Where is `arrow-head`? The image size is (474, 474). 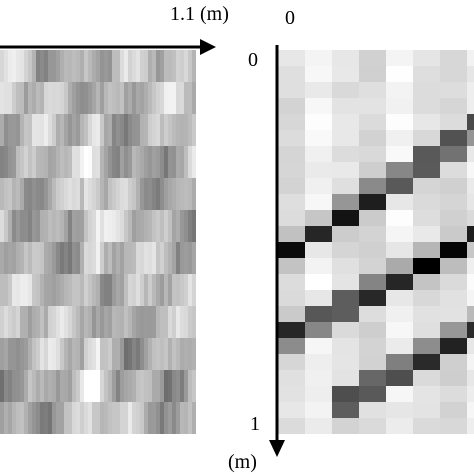 arrow-head is located at coordinates (208, 47).